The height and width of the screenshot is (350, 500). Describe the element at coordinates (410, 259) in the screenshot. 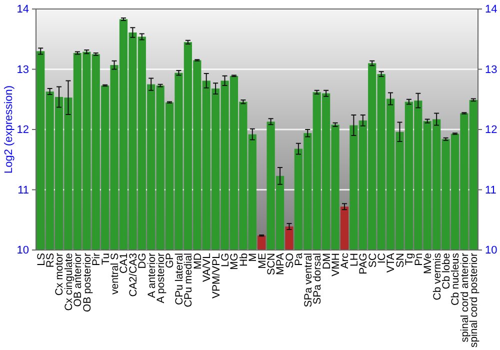

I see `x-tick-label: Tg` at that location.